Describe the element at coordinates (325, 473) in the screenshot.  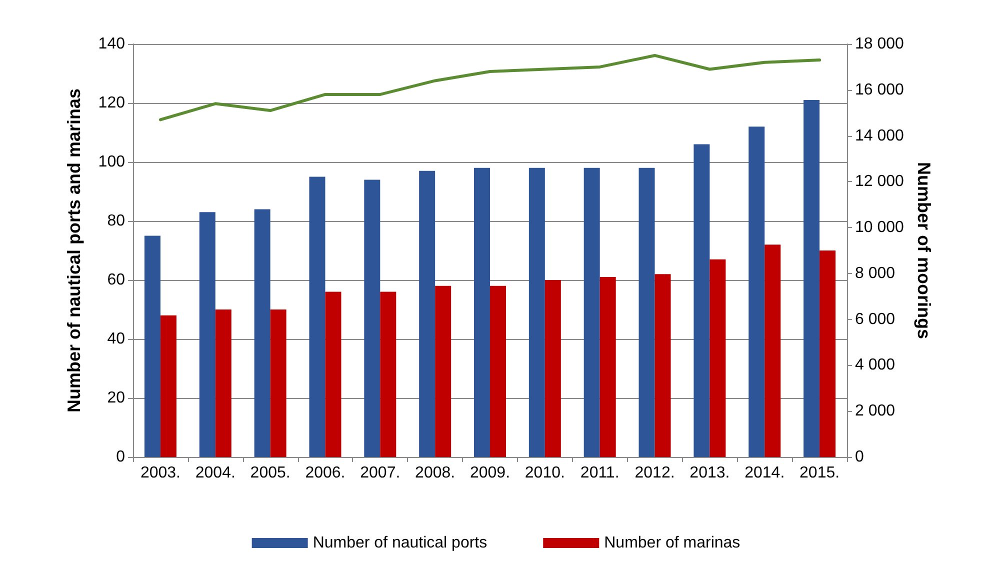
I see `x-tick-label: 2006.` at that location.